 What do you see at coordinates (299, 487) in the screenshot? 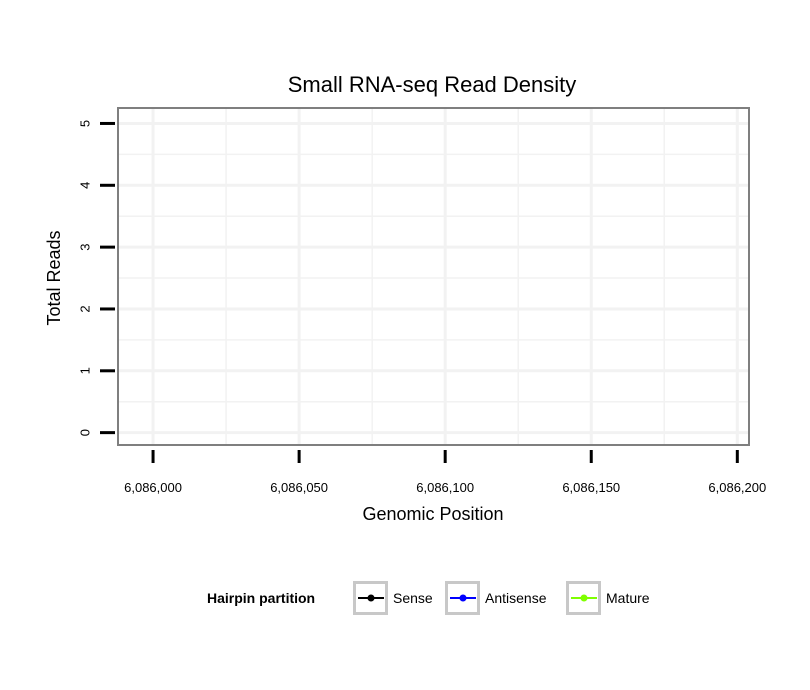
I see `x-tick-label: 6,086,050` at bounding box center [299, 487].